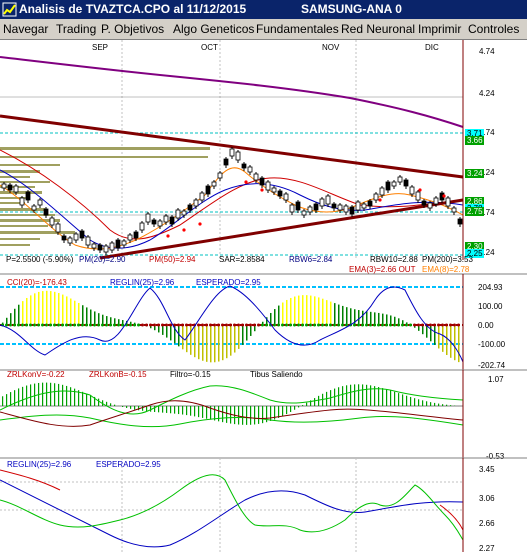 This screenshot has height=552, width=527. What do you see at coordinates (297, 29) in the screenshot?
I see `menu-fundamentales: Fundamentales` at bounding box center [297, 29].